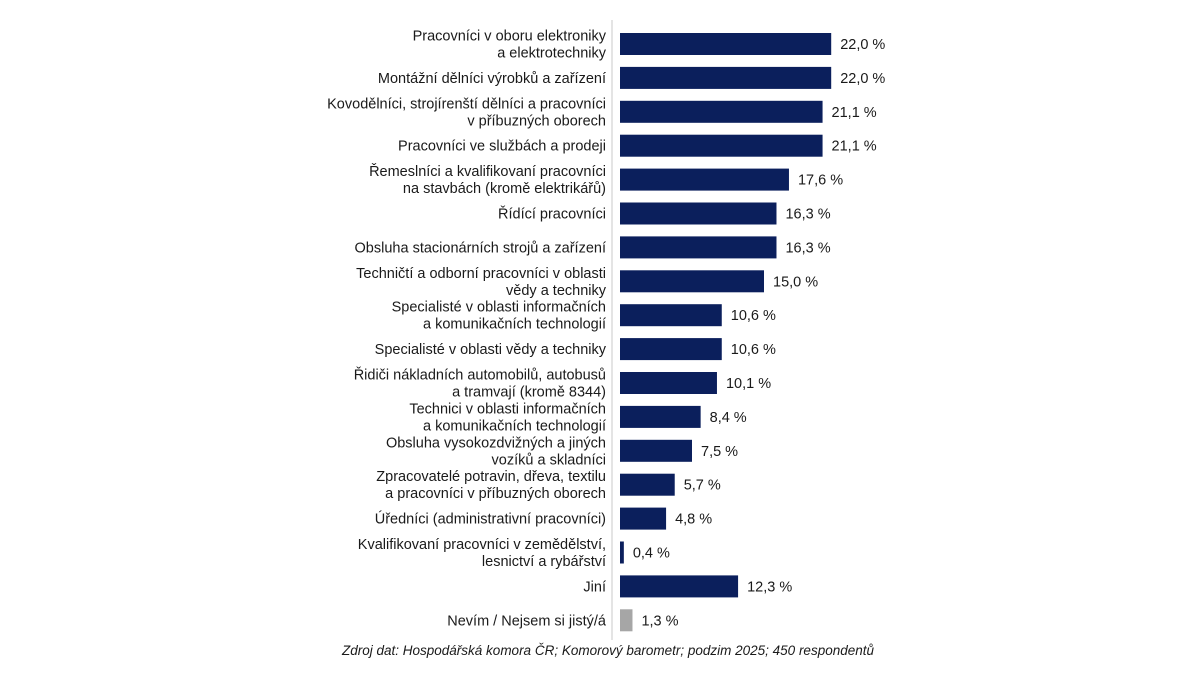 The height and width of the screenshot is (675, 1200). What do you see at coordinates (481, 274) in the screenshot?
I see `category-label: Techničtí a odborní pracovníci v oblasti` at bounding box center [481, 274].